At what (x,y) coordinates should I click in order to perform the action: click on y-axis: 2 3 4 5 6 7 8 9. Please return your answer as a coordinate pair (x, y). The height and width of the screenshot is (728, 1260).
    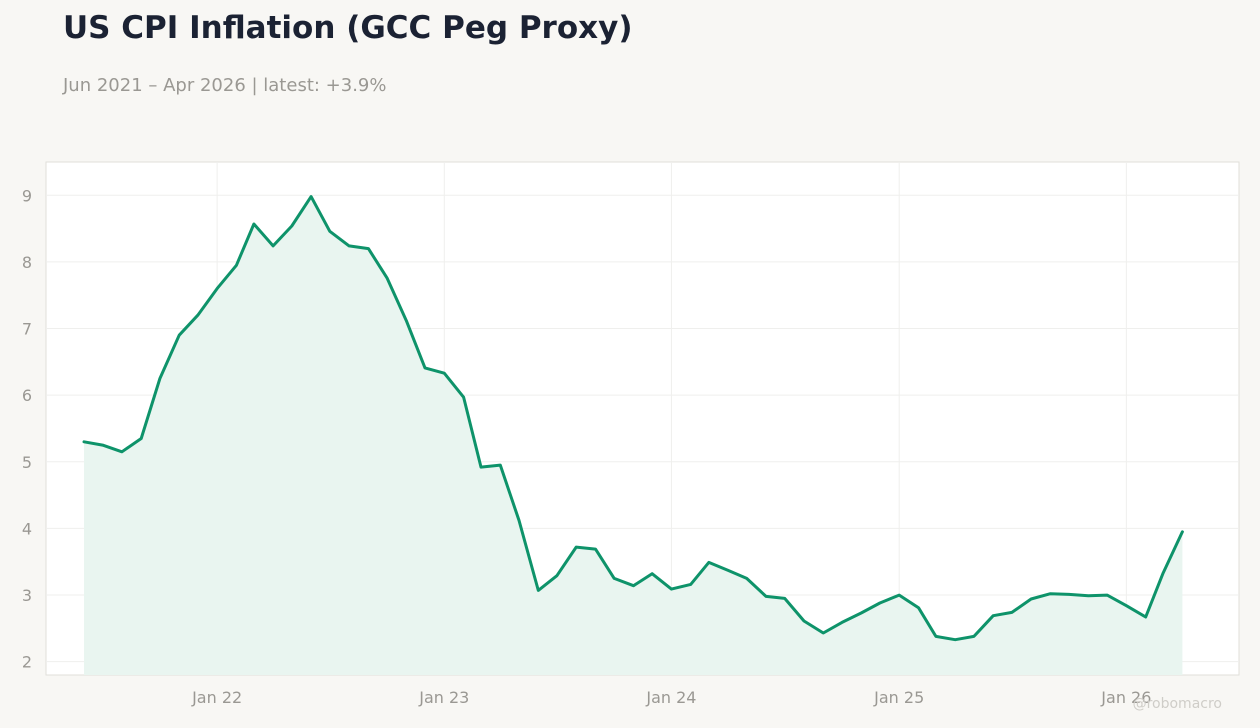
    Looking at the image, I should click on (27, 428).